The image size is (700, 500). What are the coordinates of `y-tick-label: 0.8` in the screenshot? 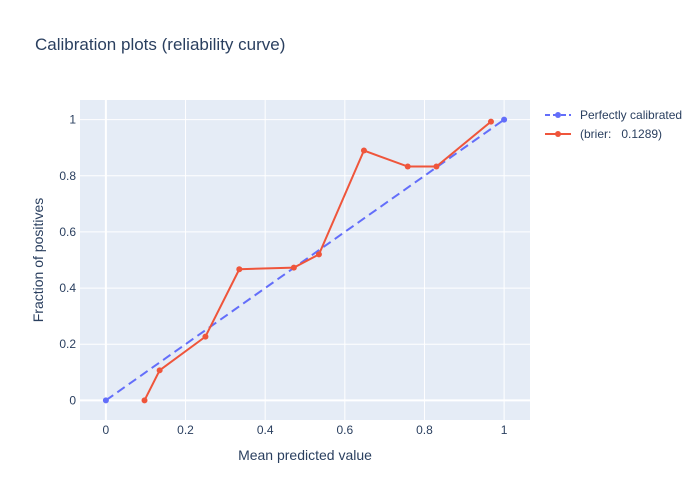 It's located at (67, 176).